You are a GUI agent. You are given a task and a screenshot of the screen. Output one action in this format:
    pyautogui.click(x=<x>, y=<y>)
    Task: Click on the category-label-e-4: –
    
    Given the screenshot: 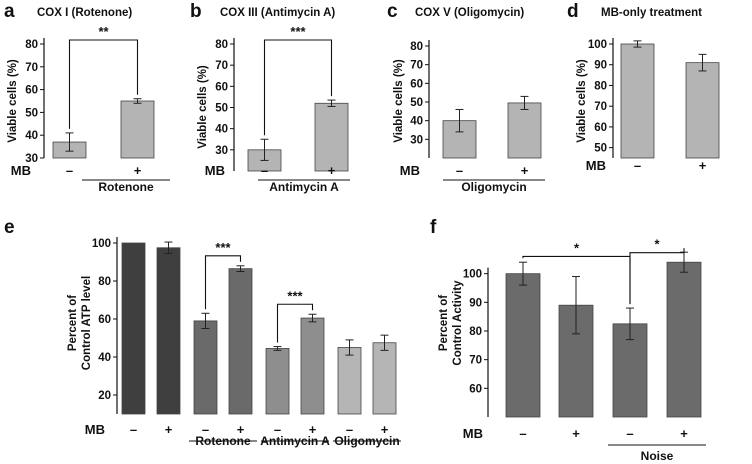 What is the action you would take?
    pyautogui.click(x=277, y=429)
    